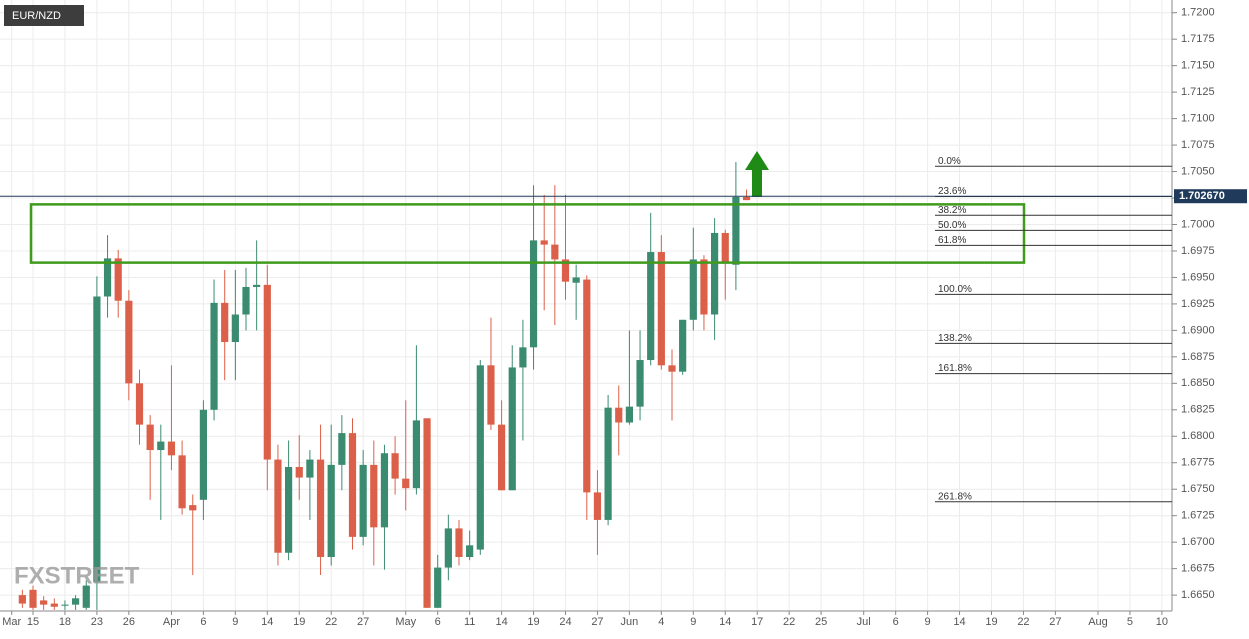  What do you see at coordinates (1198, 595) in the screenshot?
I see `y-tick-label: 1.6650` at bounding box center [1198, 595].